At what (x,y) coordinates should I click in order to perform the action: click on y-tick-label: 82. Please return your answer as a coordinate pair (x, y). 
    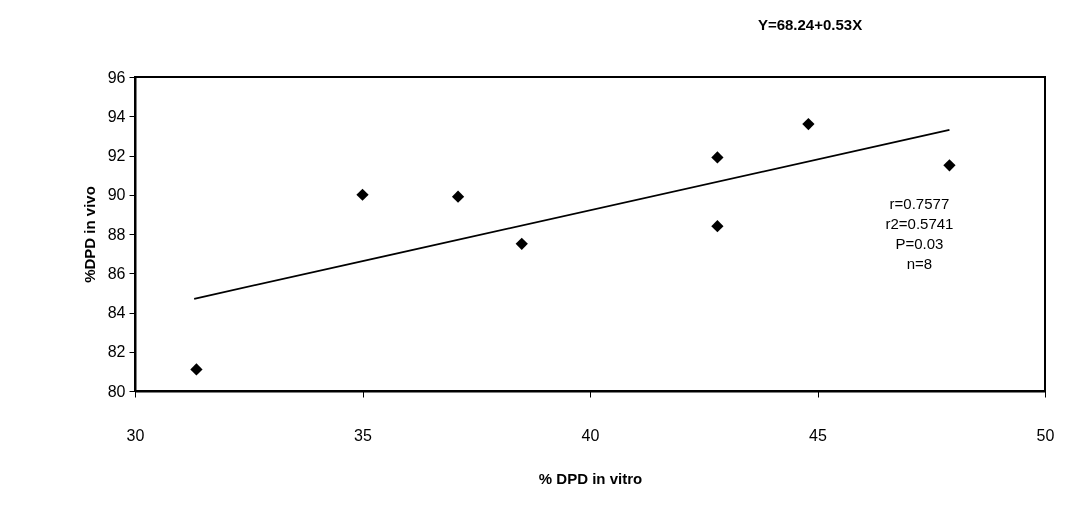
    Looking at the image, I should click on (116, 352).